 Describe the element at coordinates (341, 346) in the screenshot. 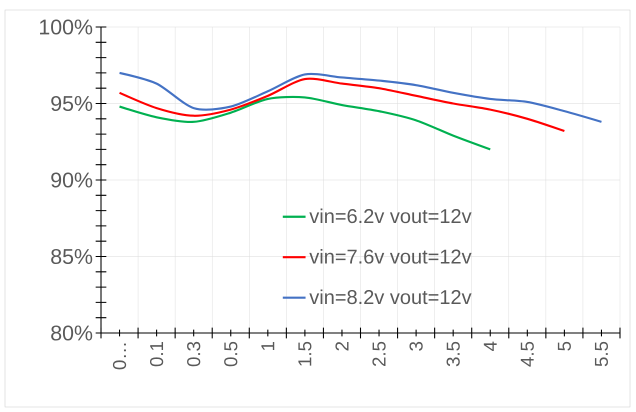

I see `x-tick-label: 2` at that location.